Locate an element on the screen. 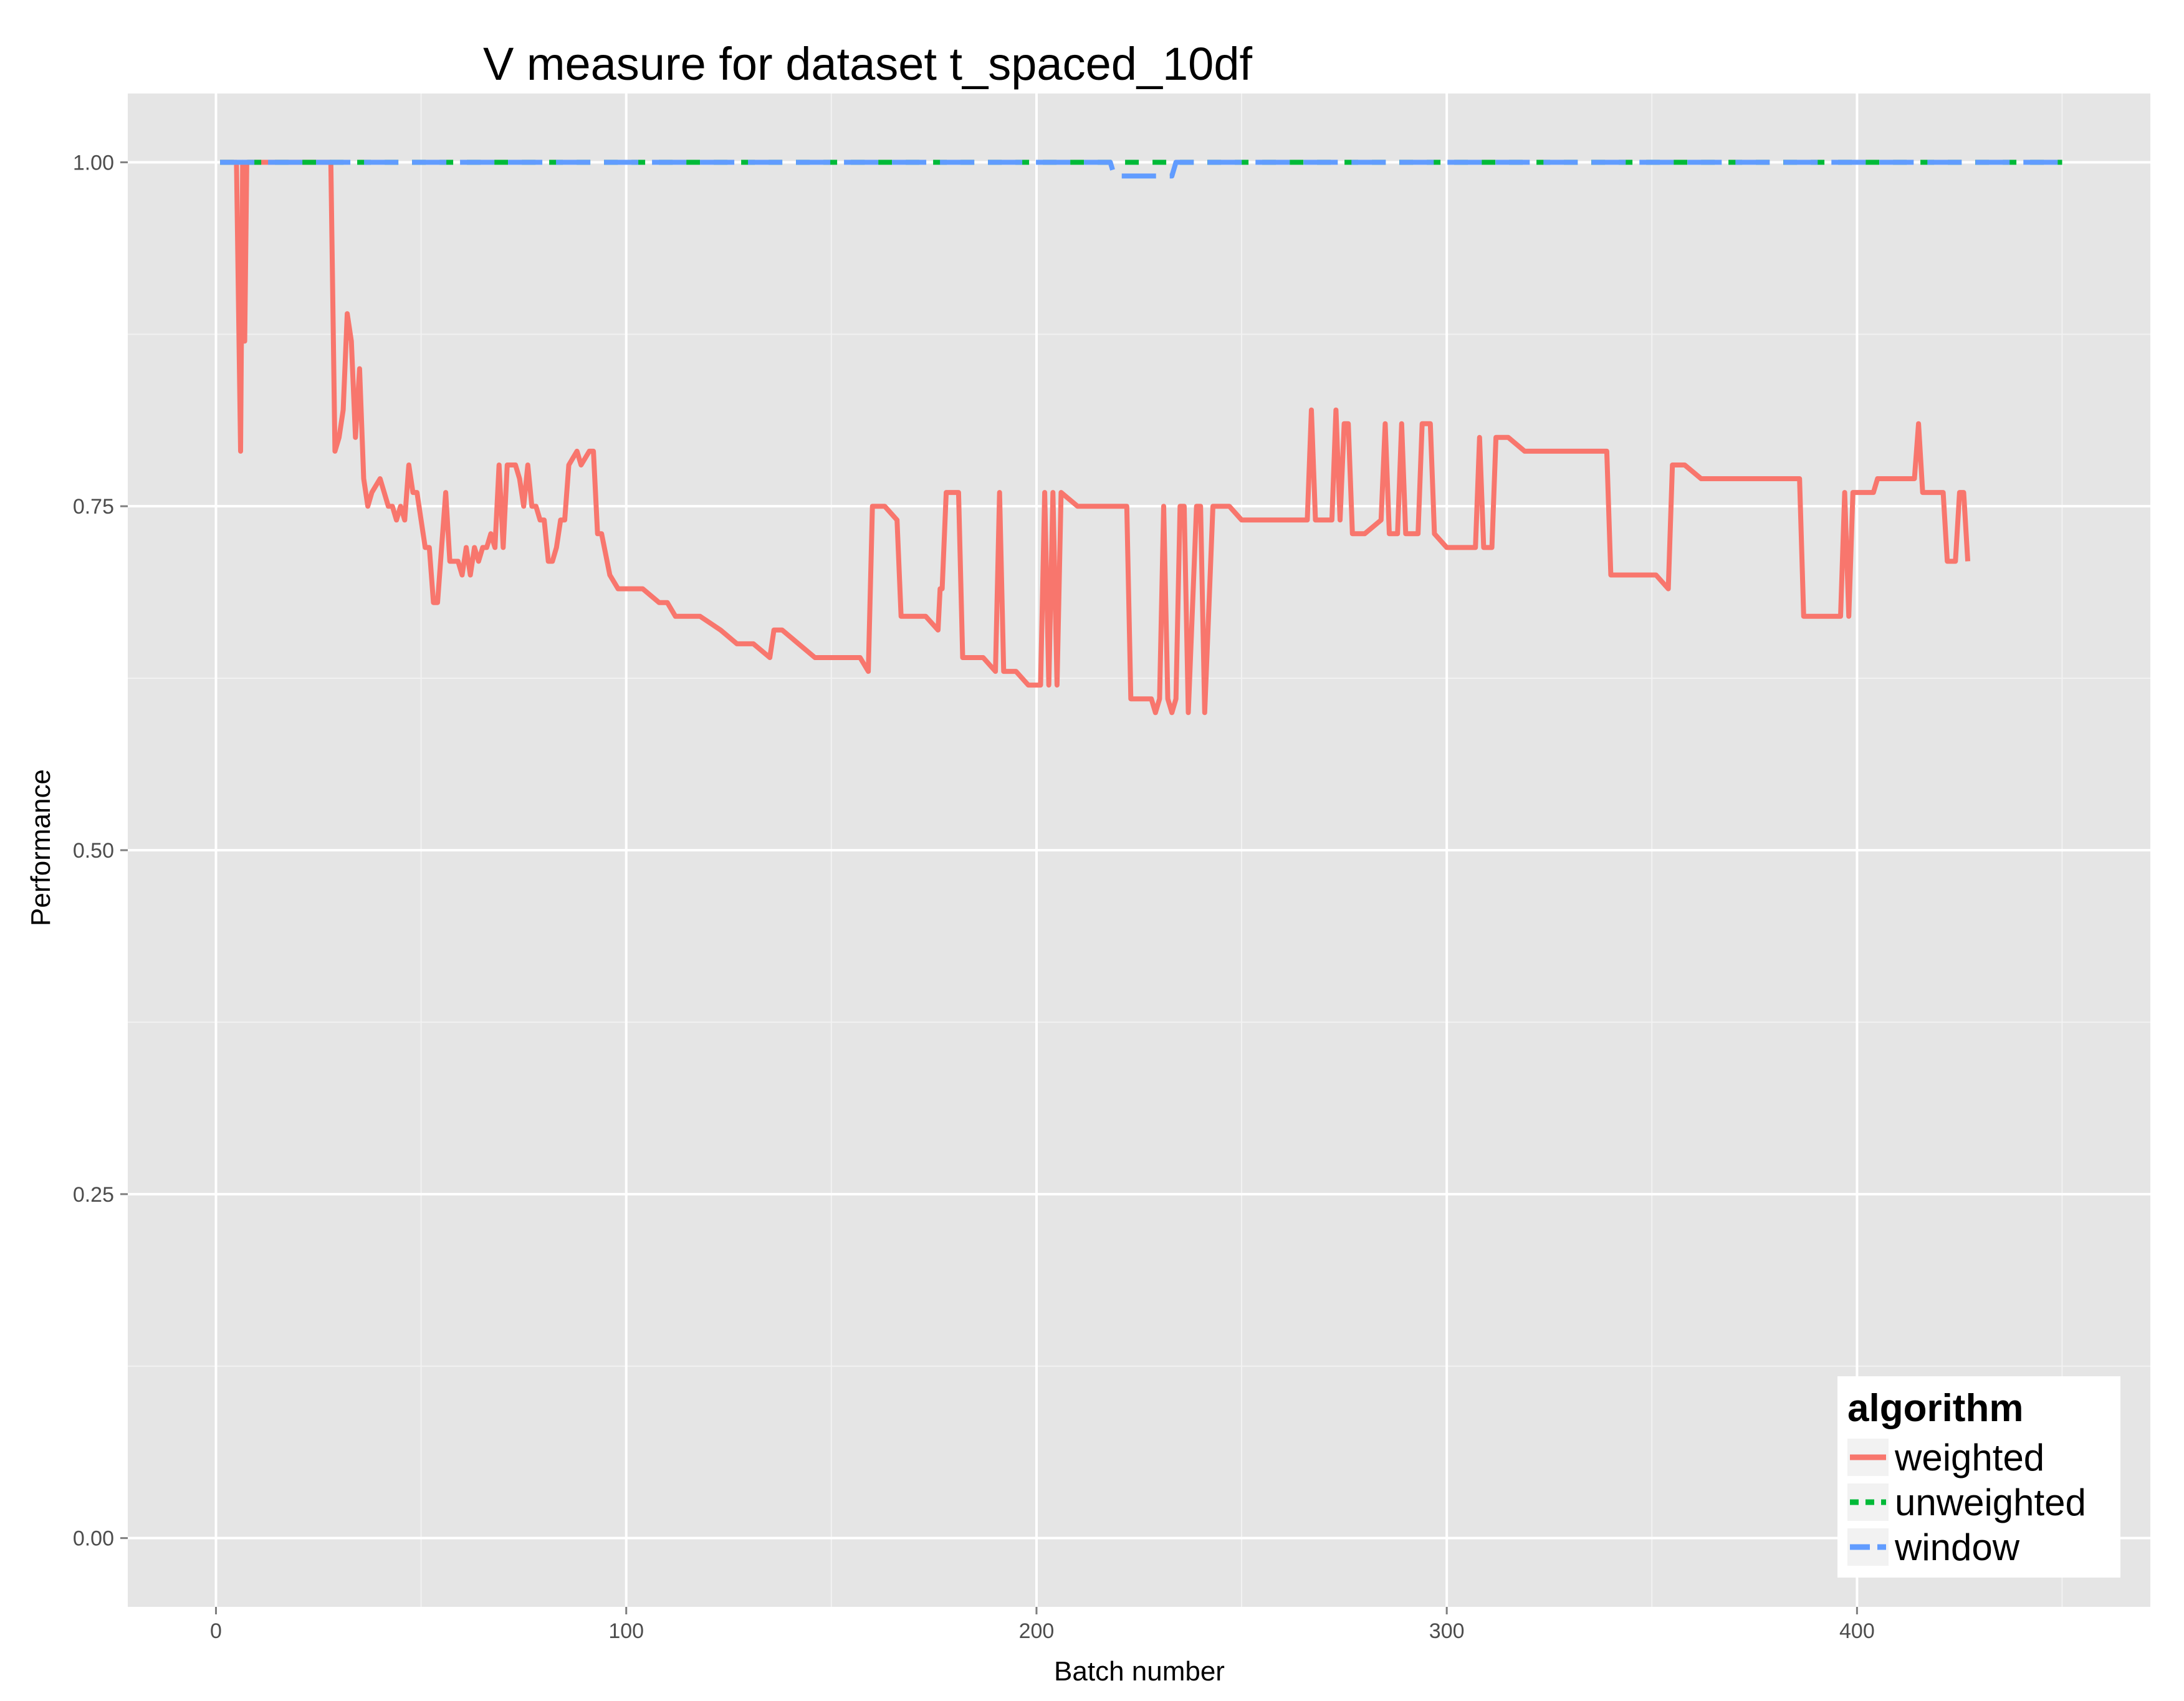 Image resolution: width=2184 pixels, height=1701 pixels. y-tick-label: 1.00 is located at coordinates (94, 163).